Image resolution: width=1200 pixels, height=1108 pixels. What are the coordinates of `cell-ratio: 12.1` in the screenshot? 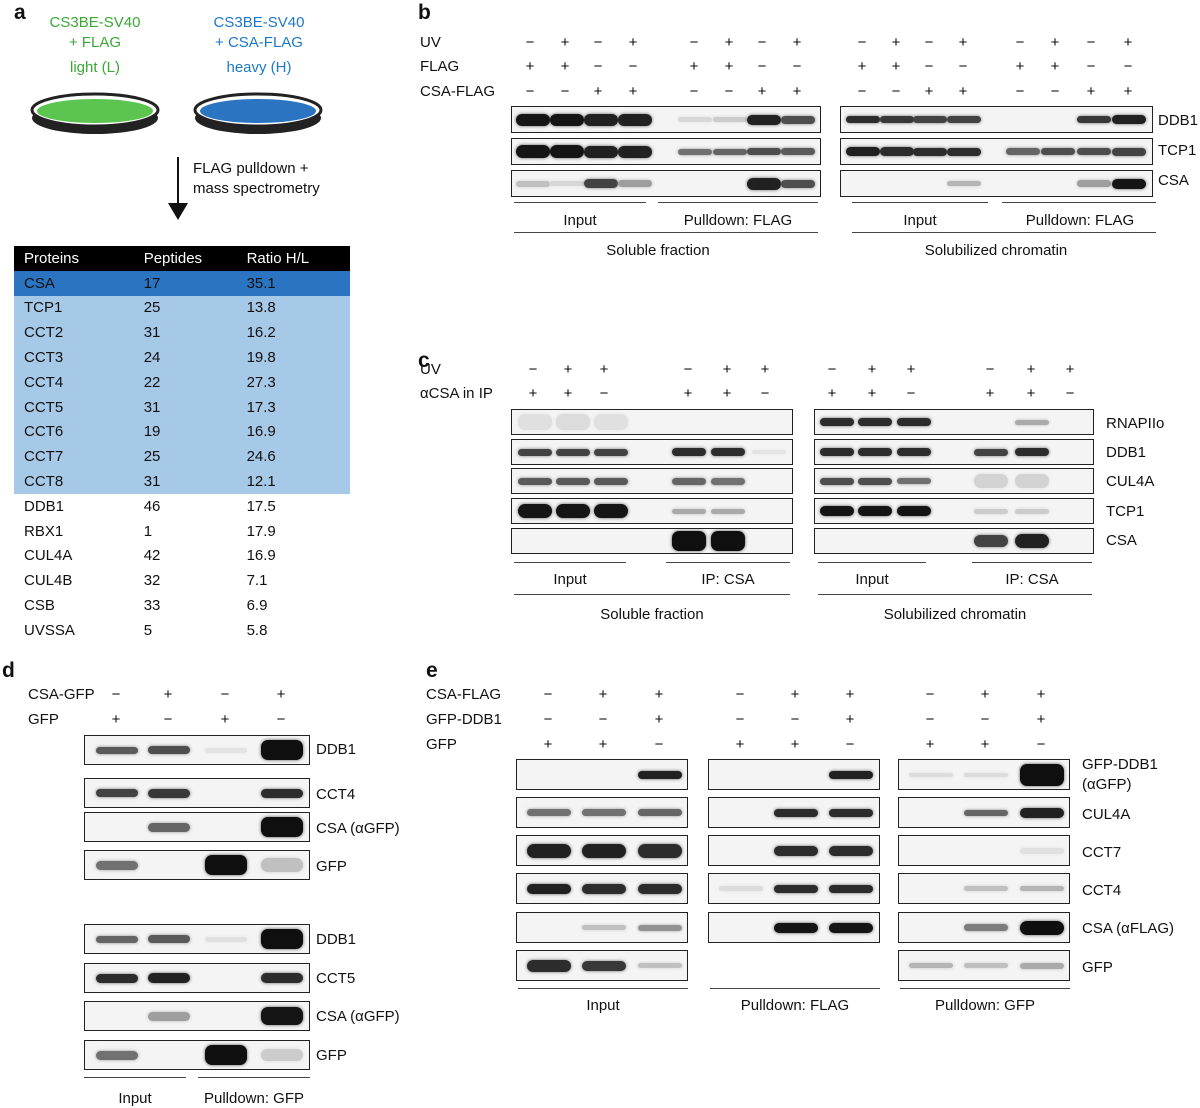 It's located at (293, 481).